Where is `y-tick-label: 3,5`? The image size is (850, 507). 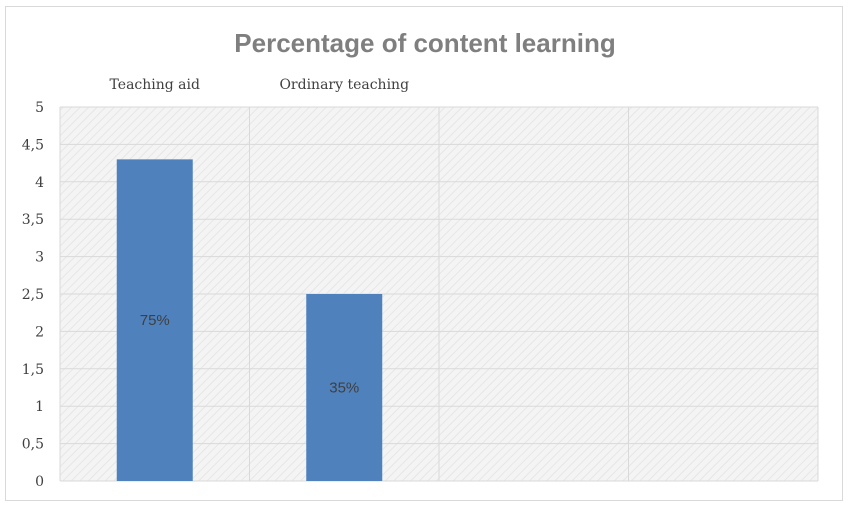
y-tick-label: 3,5 is located at coordinates (33, 220).